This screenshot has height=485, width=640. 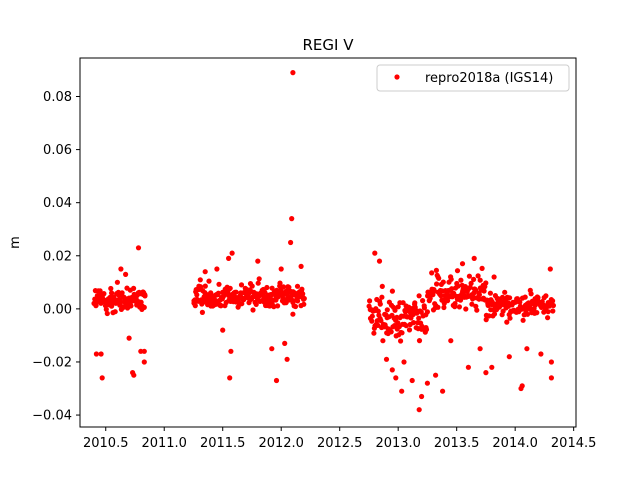 I want to click on y-tick-label: 0.08, so click(x=57, y=97).